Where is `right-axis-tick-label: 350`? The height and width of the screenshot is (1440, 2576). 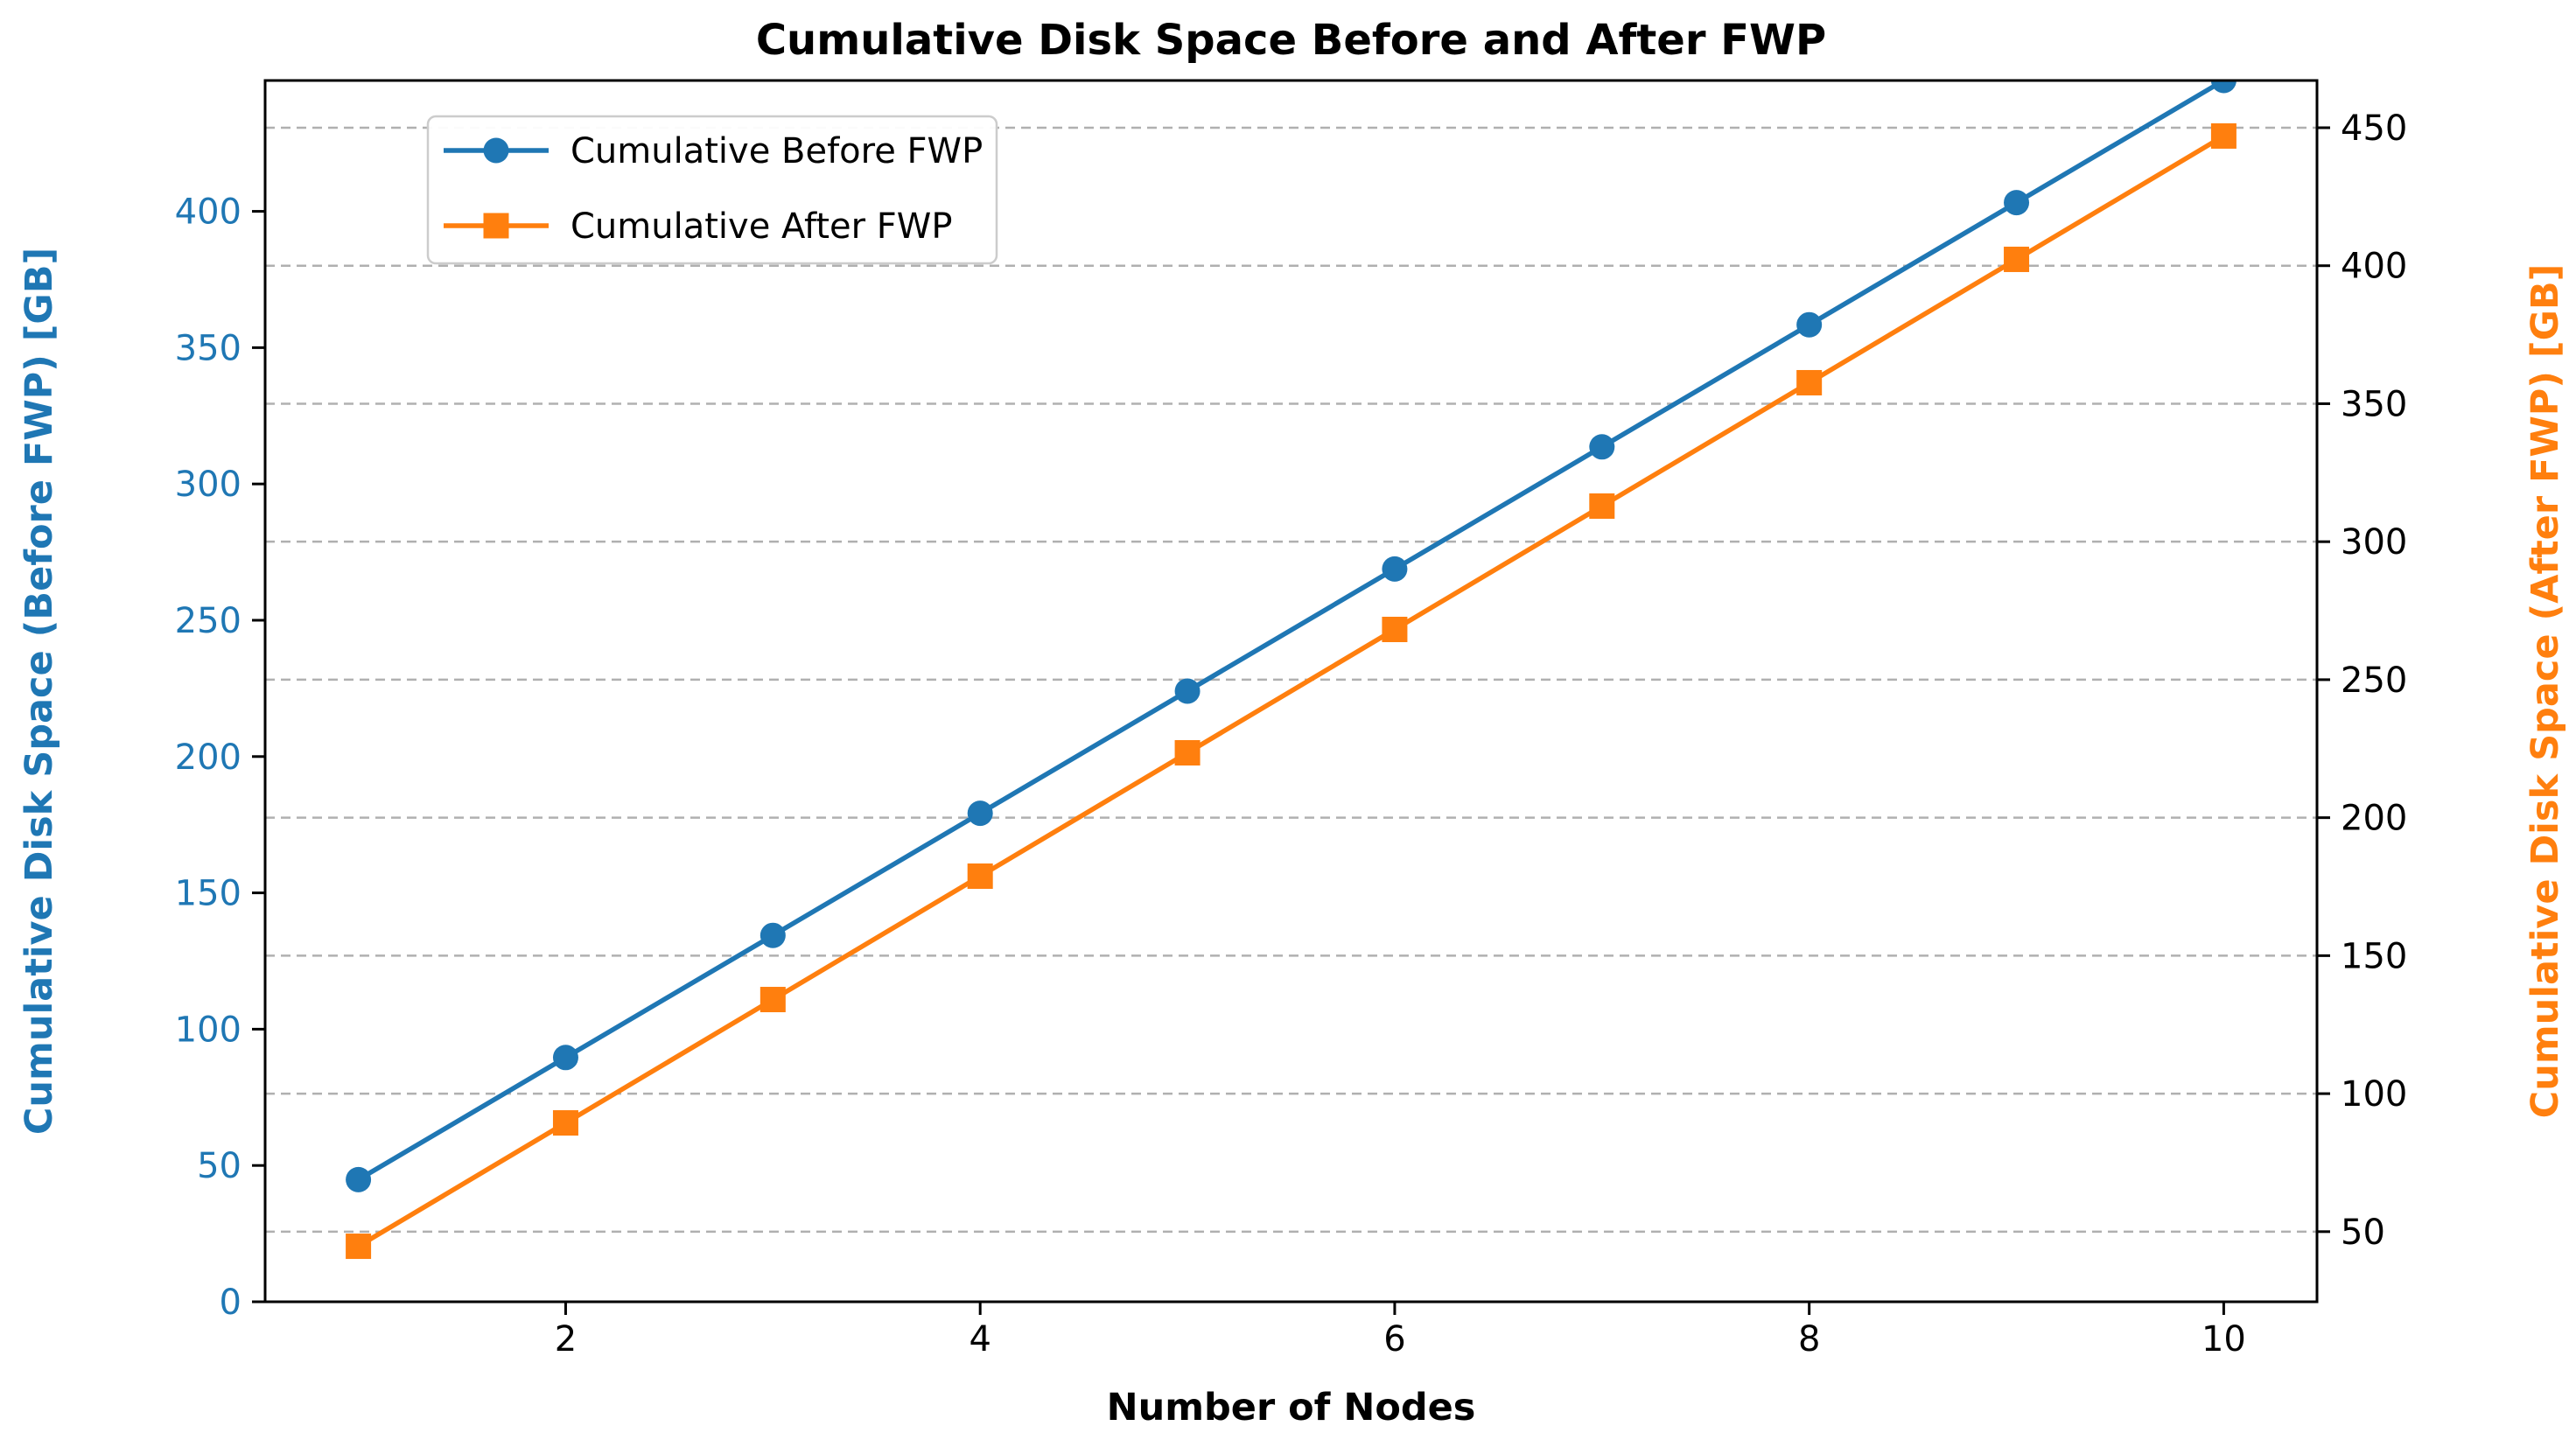 right-axis-tick-label: 350 is located at coordinates (2374, 404).